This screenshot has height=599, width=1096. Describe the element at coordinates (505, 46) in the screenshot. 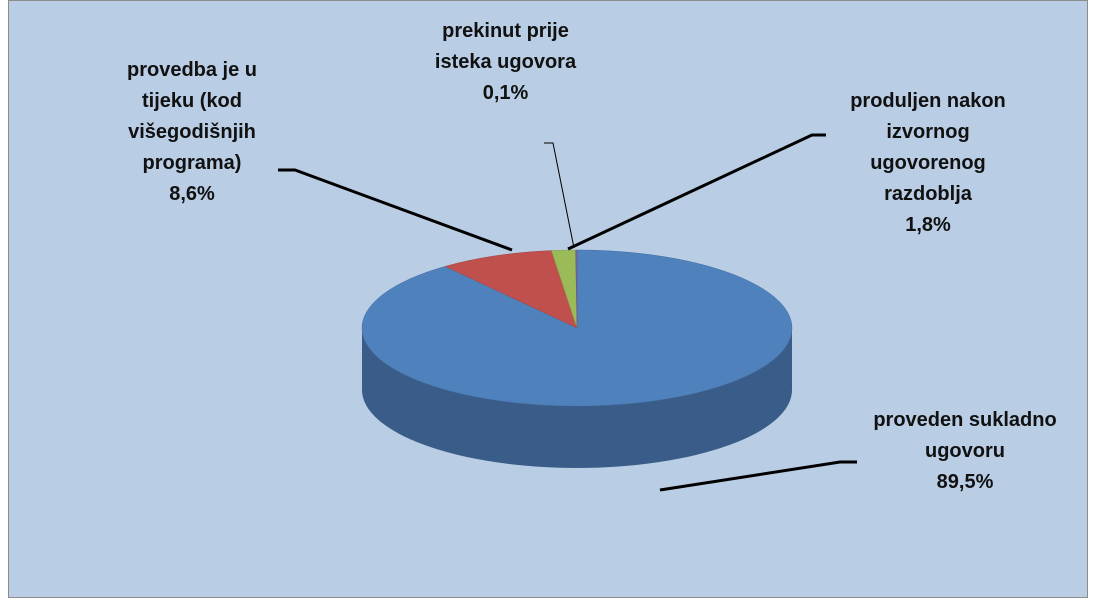

I see `category-label: prekinut prije isteka ugovora` at that location.